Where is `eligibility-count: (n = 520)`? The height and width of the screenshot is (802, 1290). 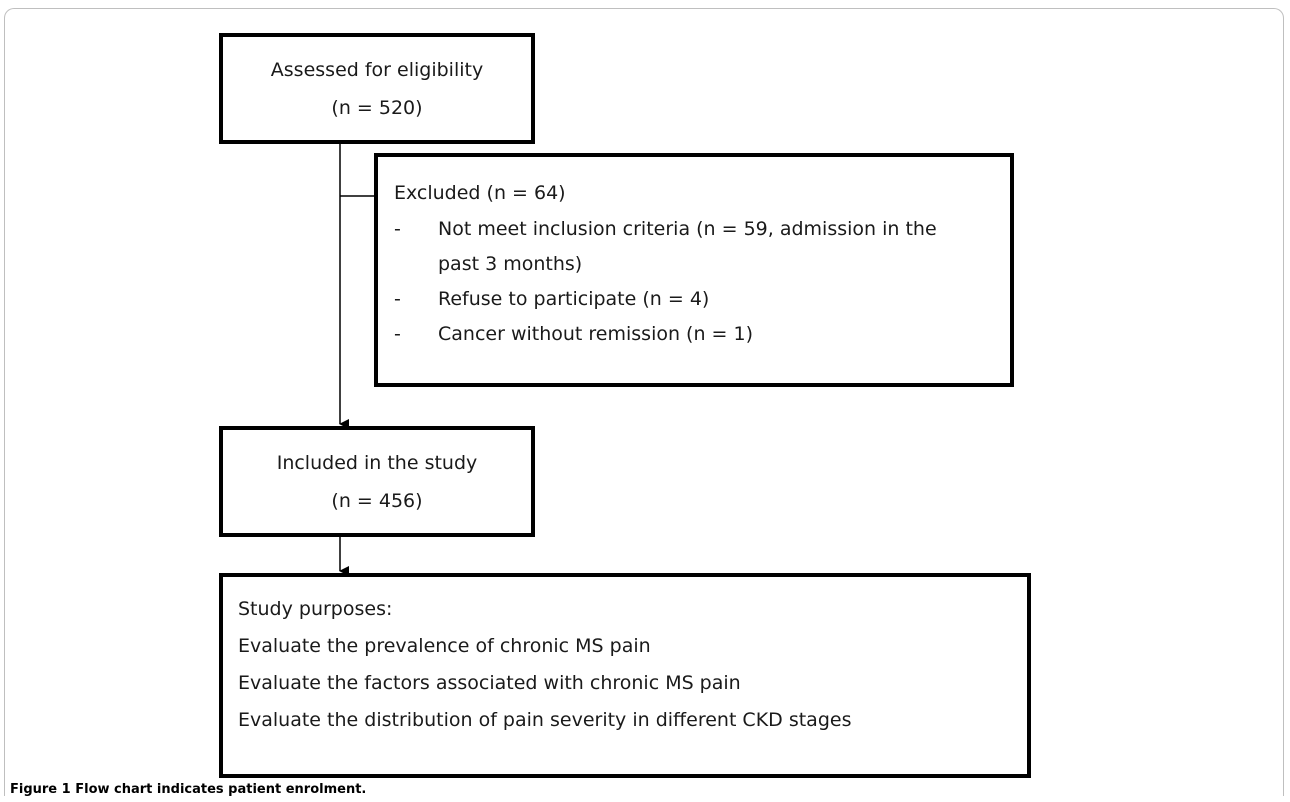 eligibility-count: (n = 520) is located at coordinates (377, 107).